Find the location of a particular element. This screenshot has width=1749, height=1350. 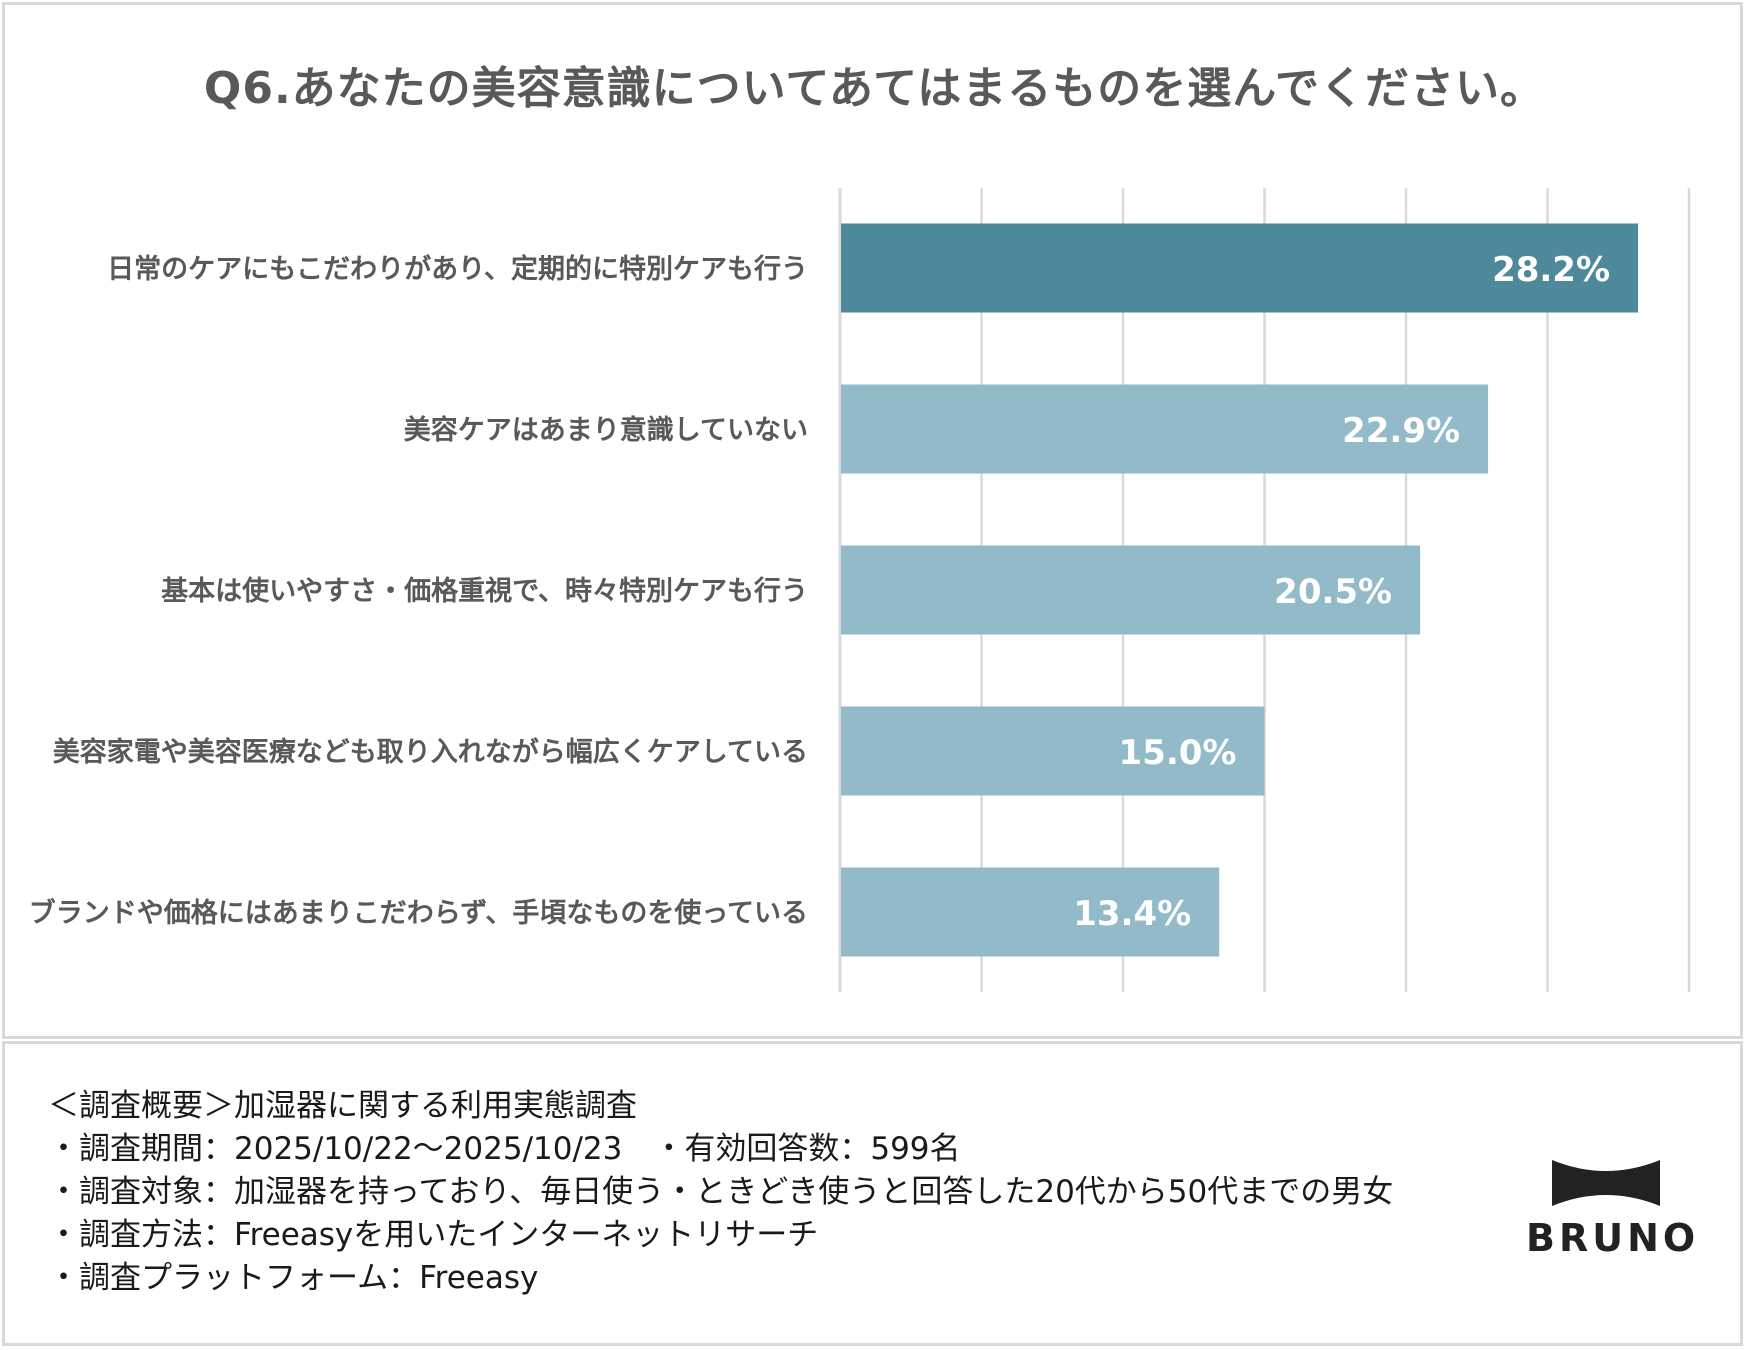

value-label: 28.2% is located at coordinates (1551, 270).